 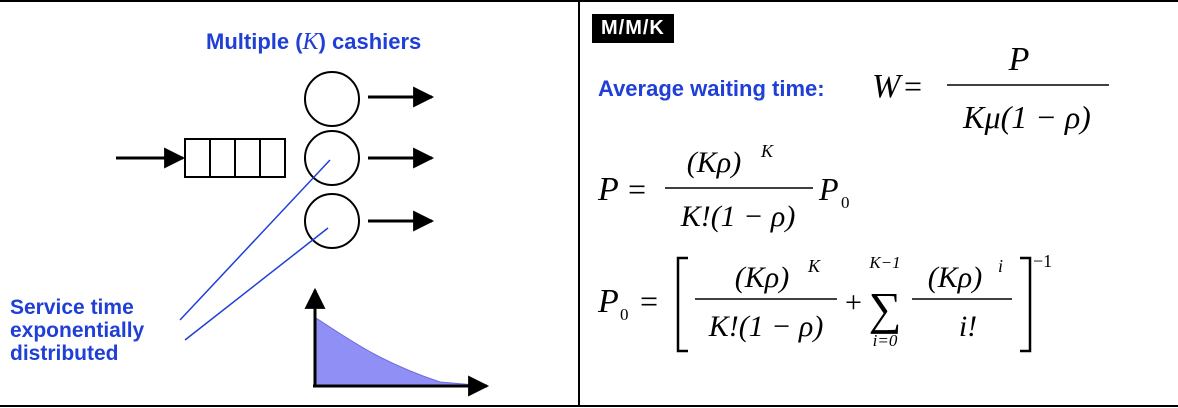 I want to click on p-lhs: P, so click(x=608, y=189).